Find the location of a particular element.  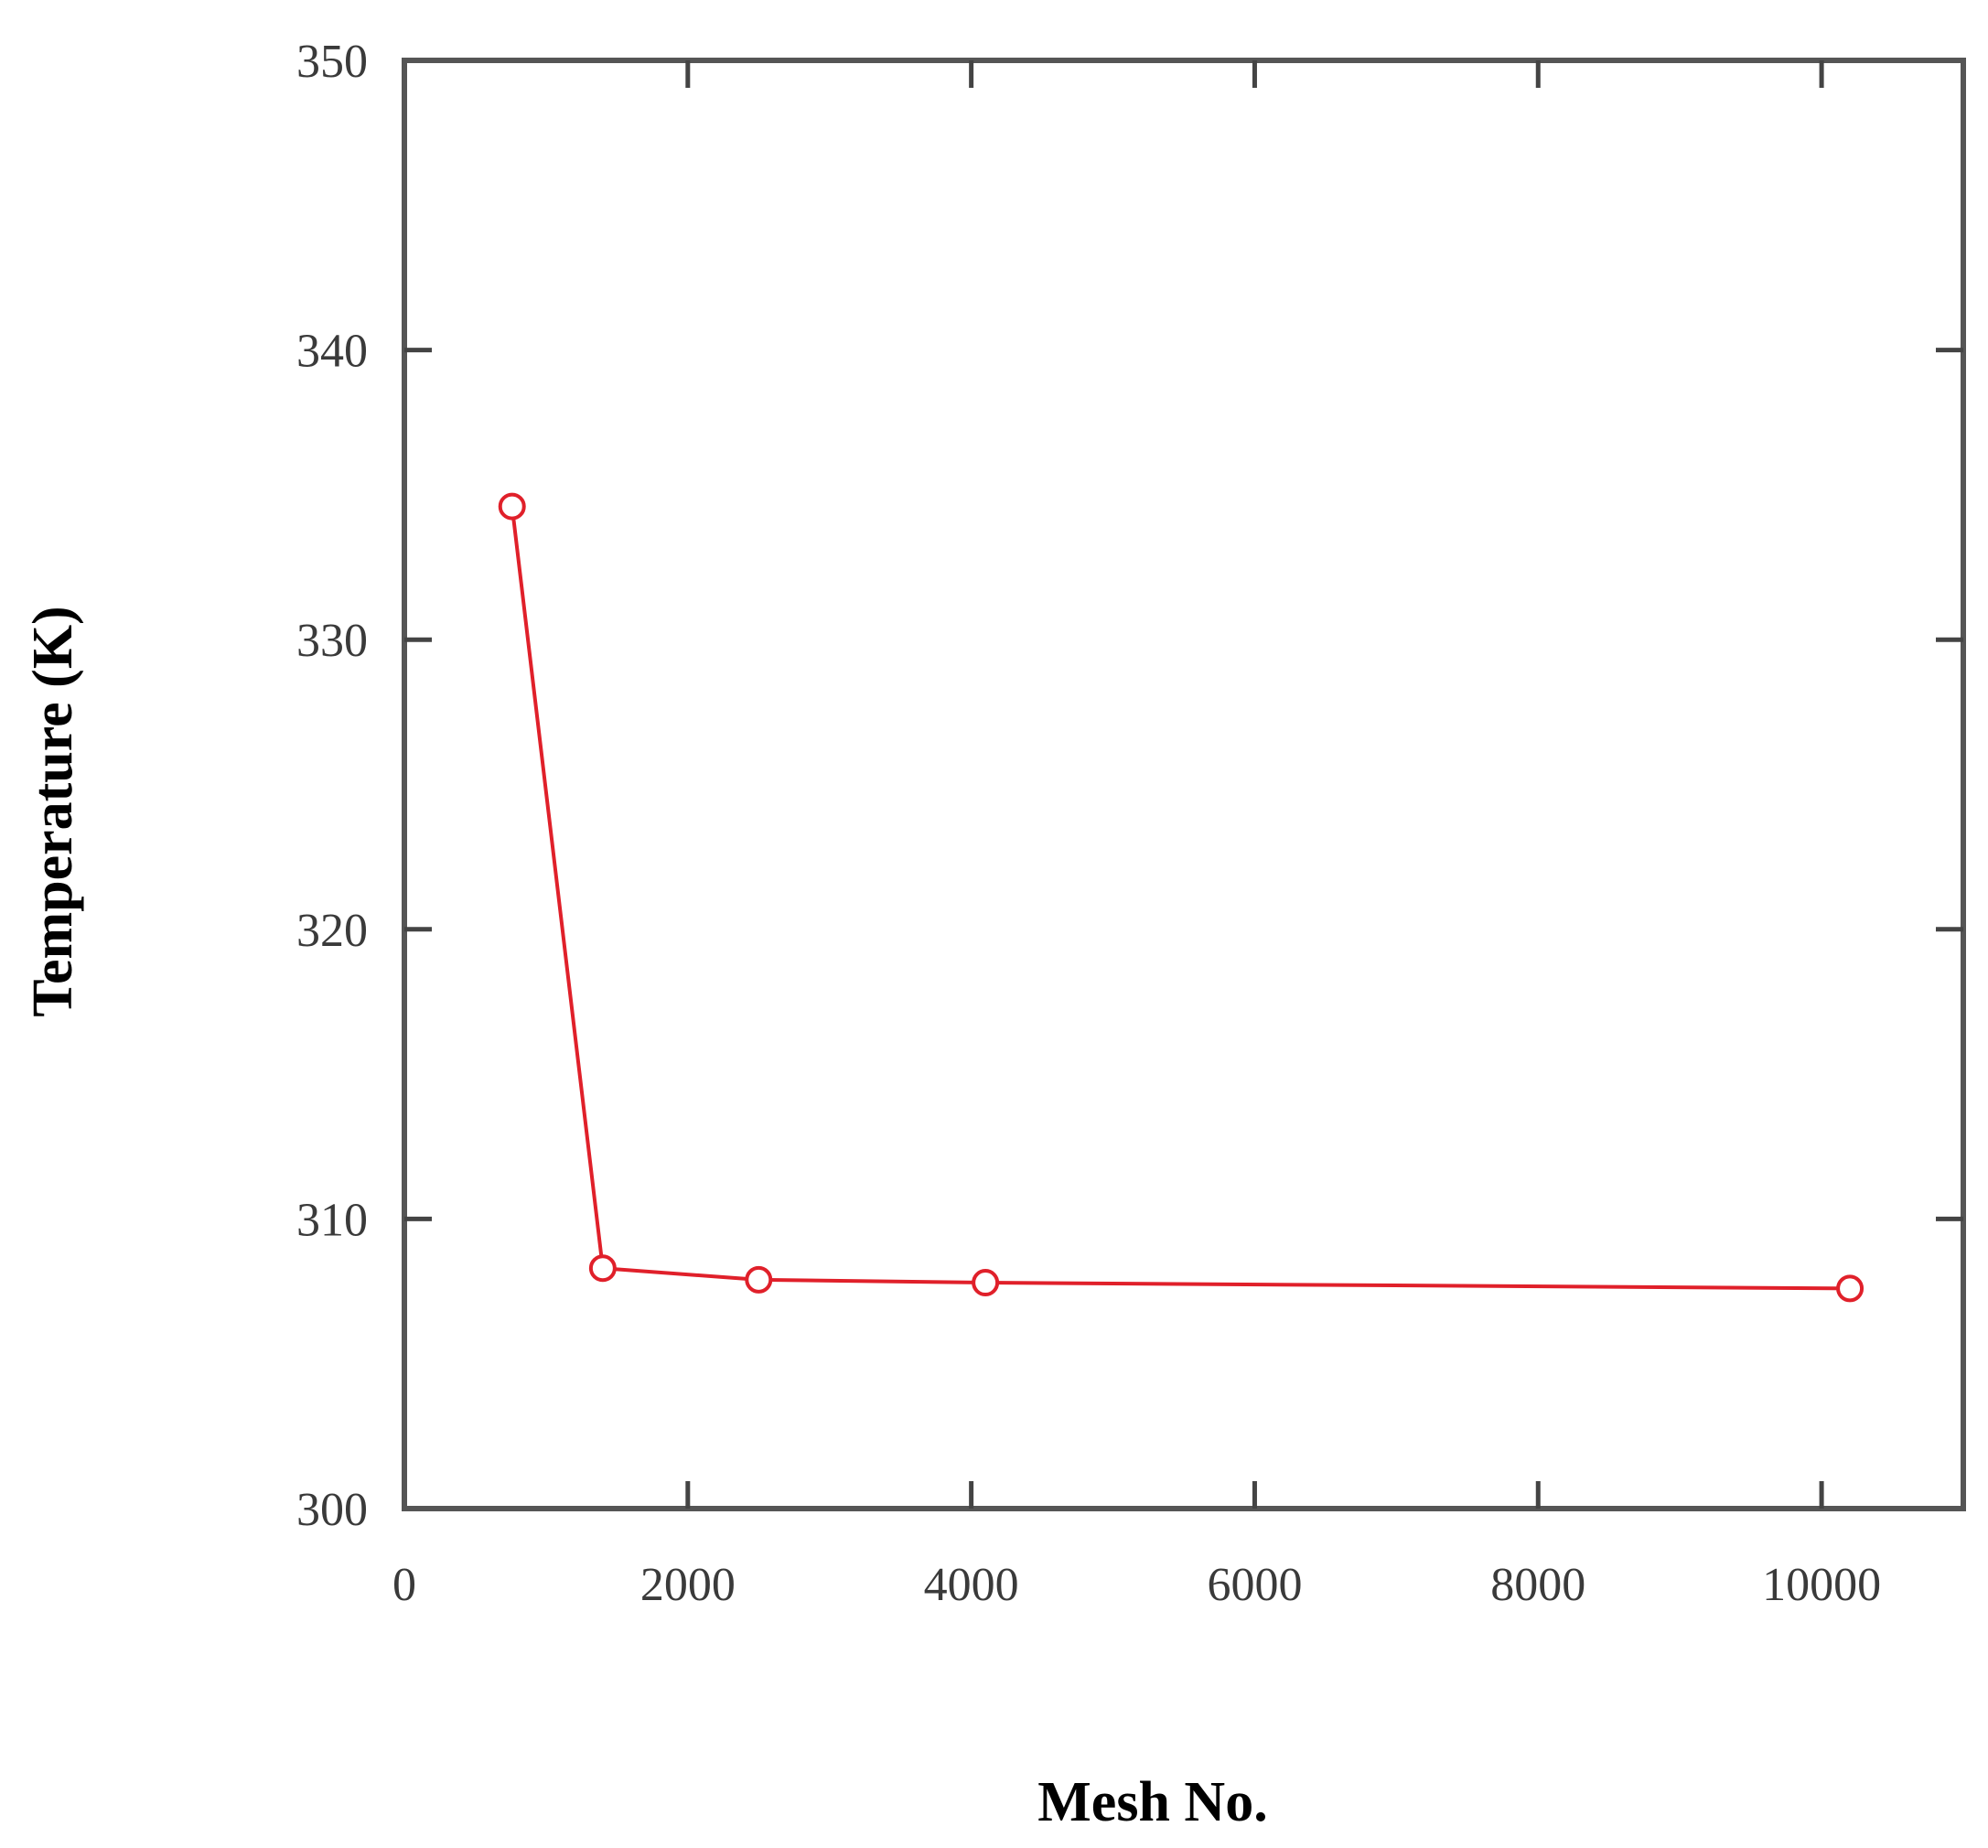

x-tick-label: 0 is located at coordinates (404, 1585).